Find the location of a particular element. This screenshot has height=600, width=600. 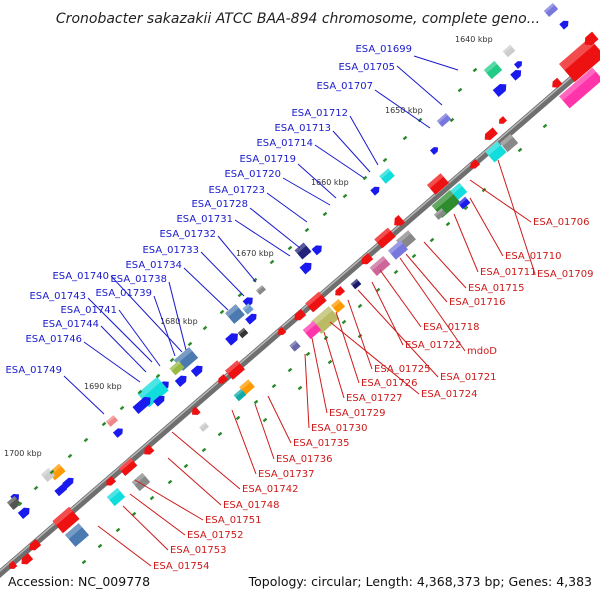

gene-label: ESA_01748 is located at coordinates (251, 505).